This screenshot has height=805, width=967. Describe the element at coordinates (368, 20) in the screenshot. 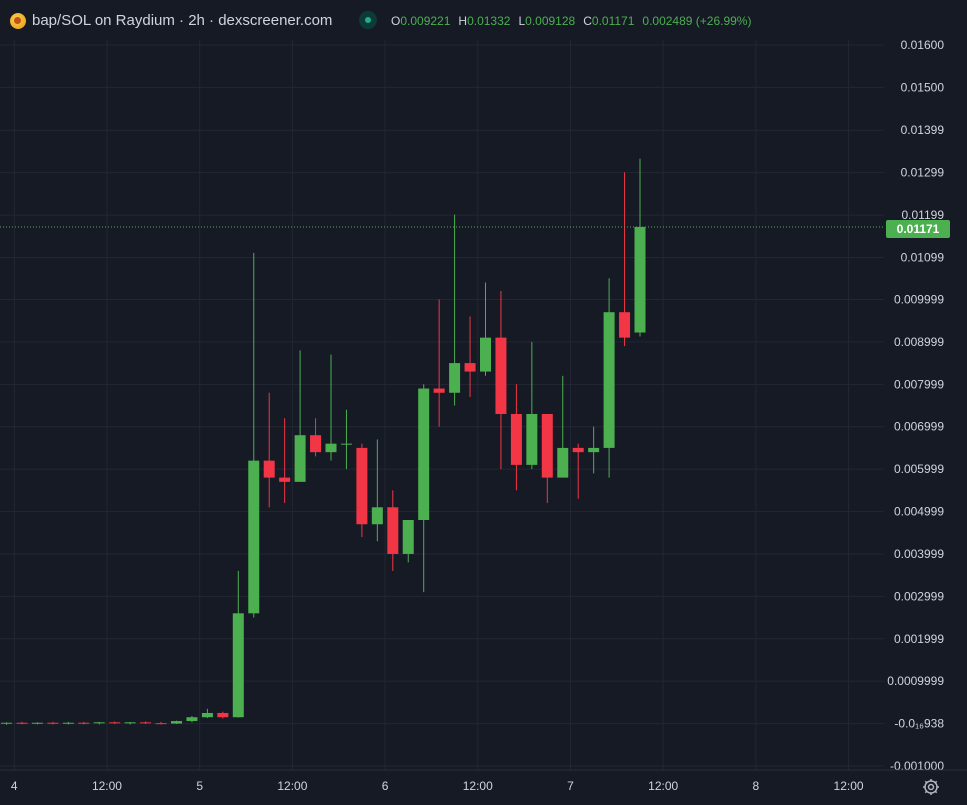

I see `market-status-icon` at that location.